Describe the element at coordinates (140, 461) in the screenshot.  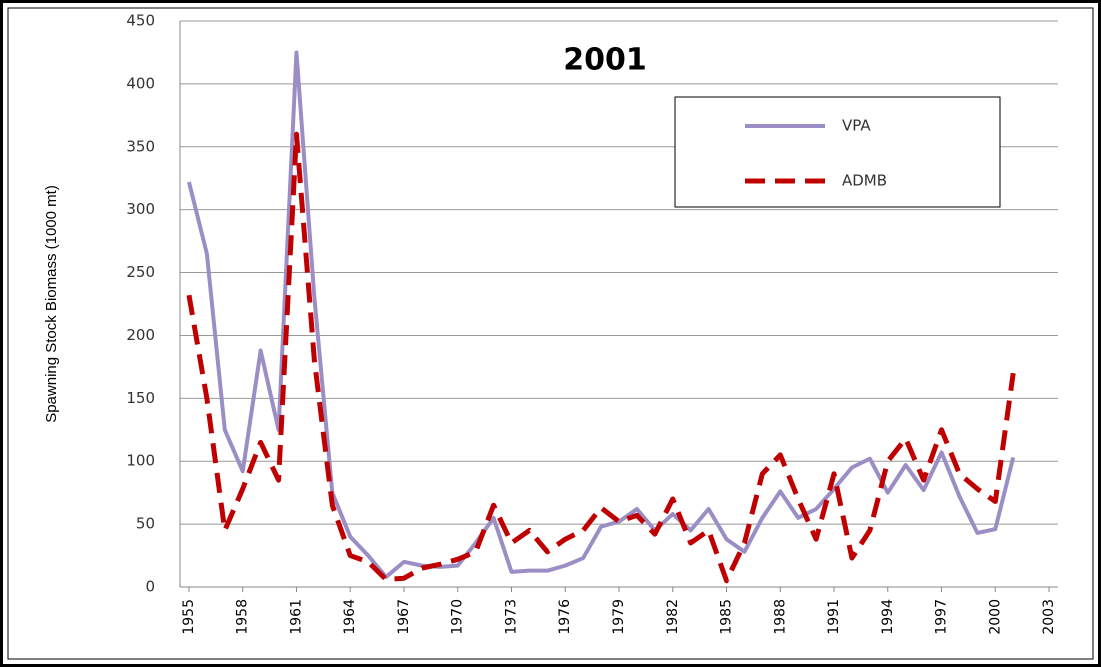
I see `y-tick-label: 100` at that location.